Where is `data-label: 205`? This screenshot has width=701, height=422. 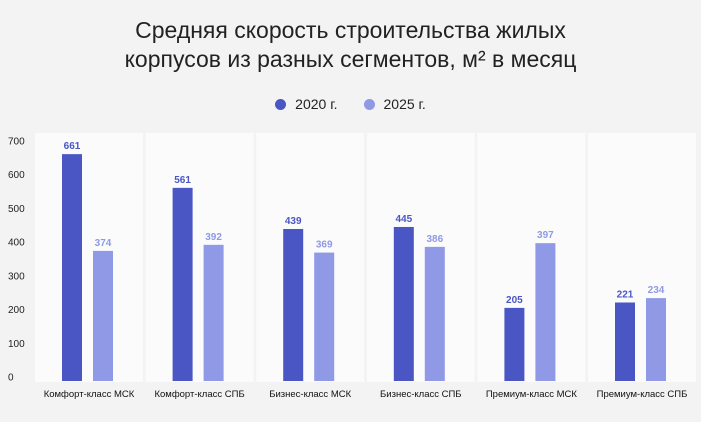 data-label: 205 is located at coordinates (514, 300).